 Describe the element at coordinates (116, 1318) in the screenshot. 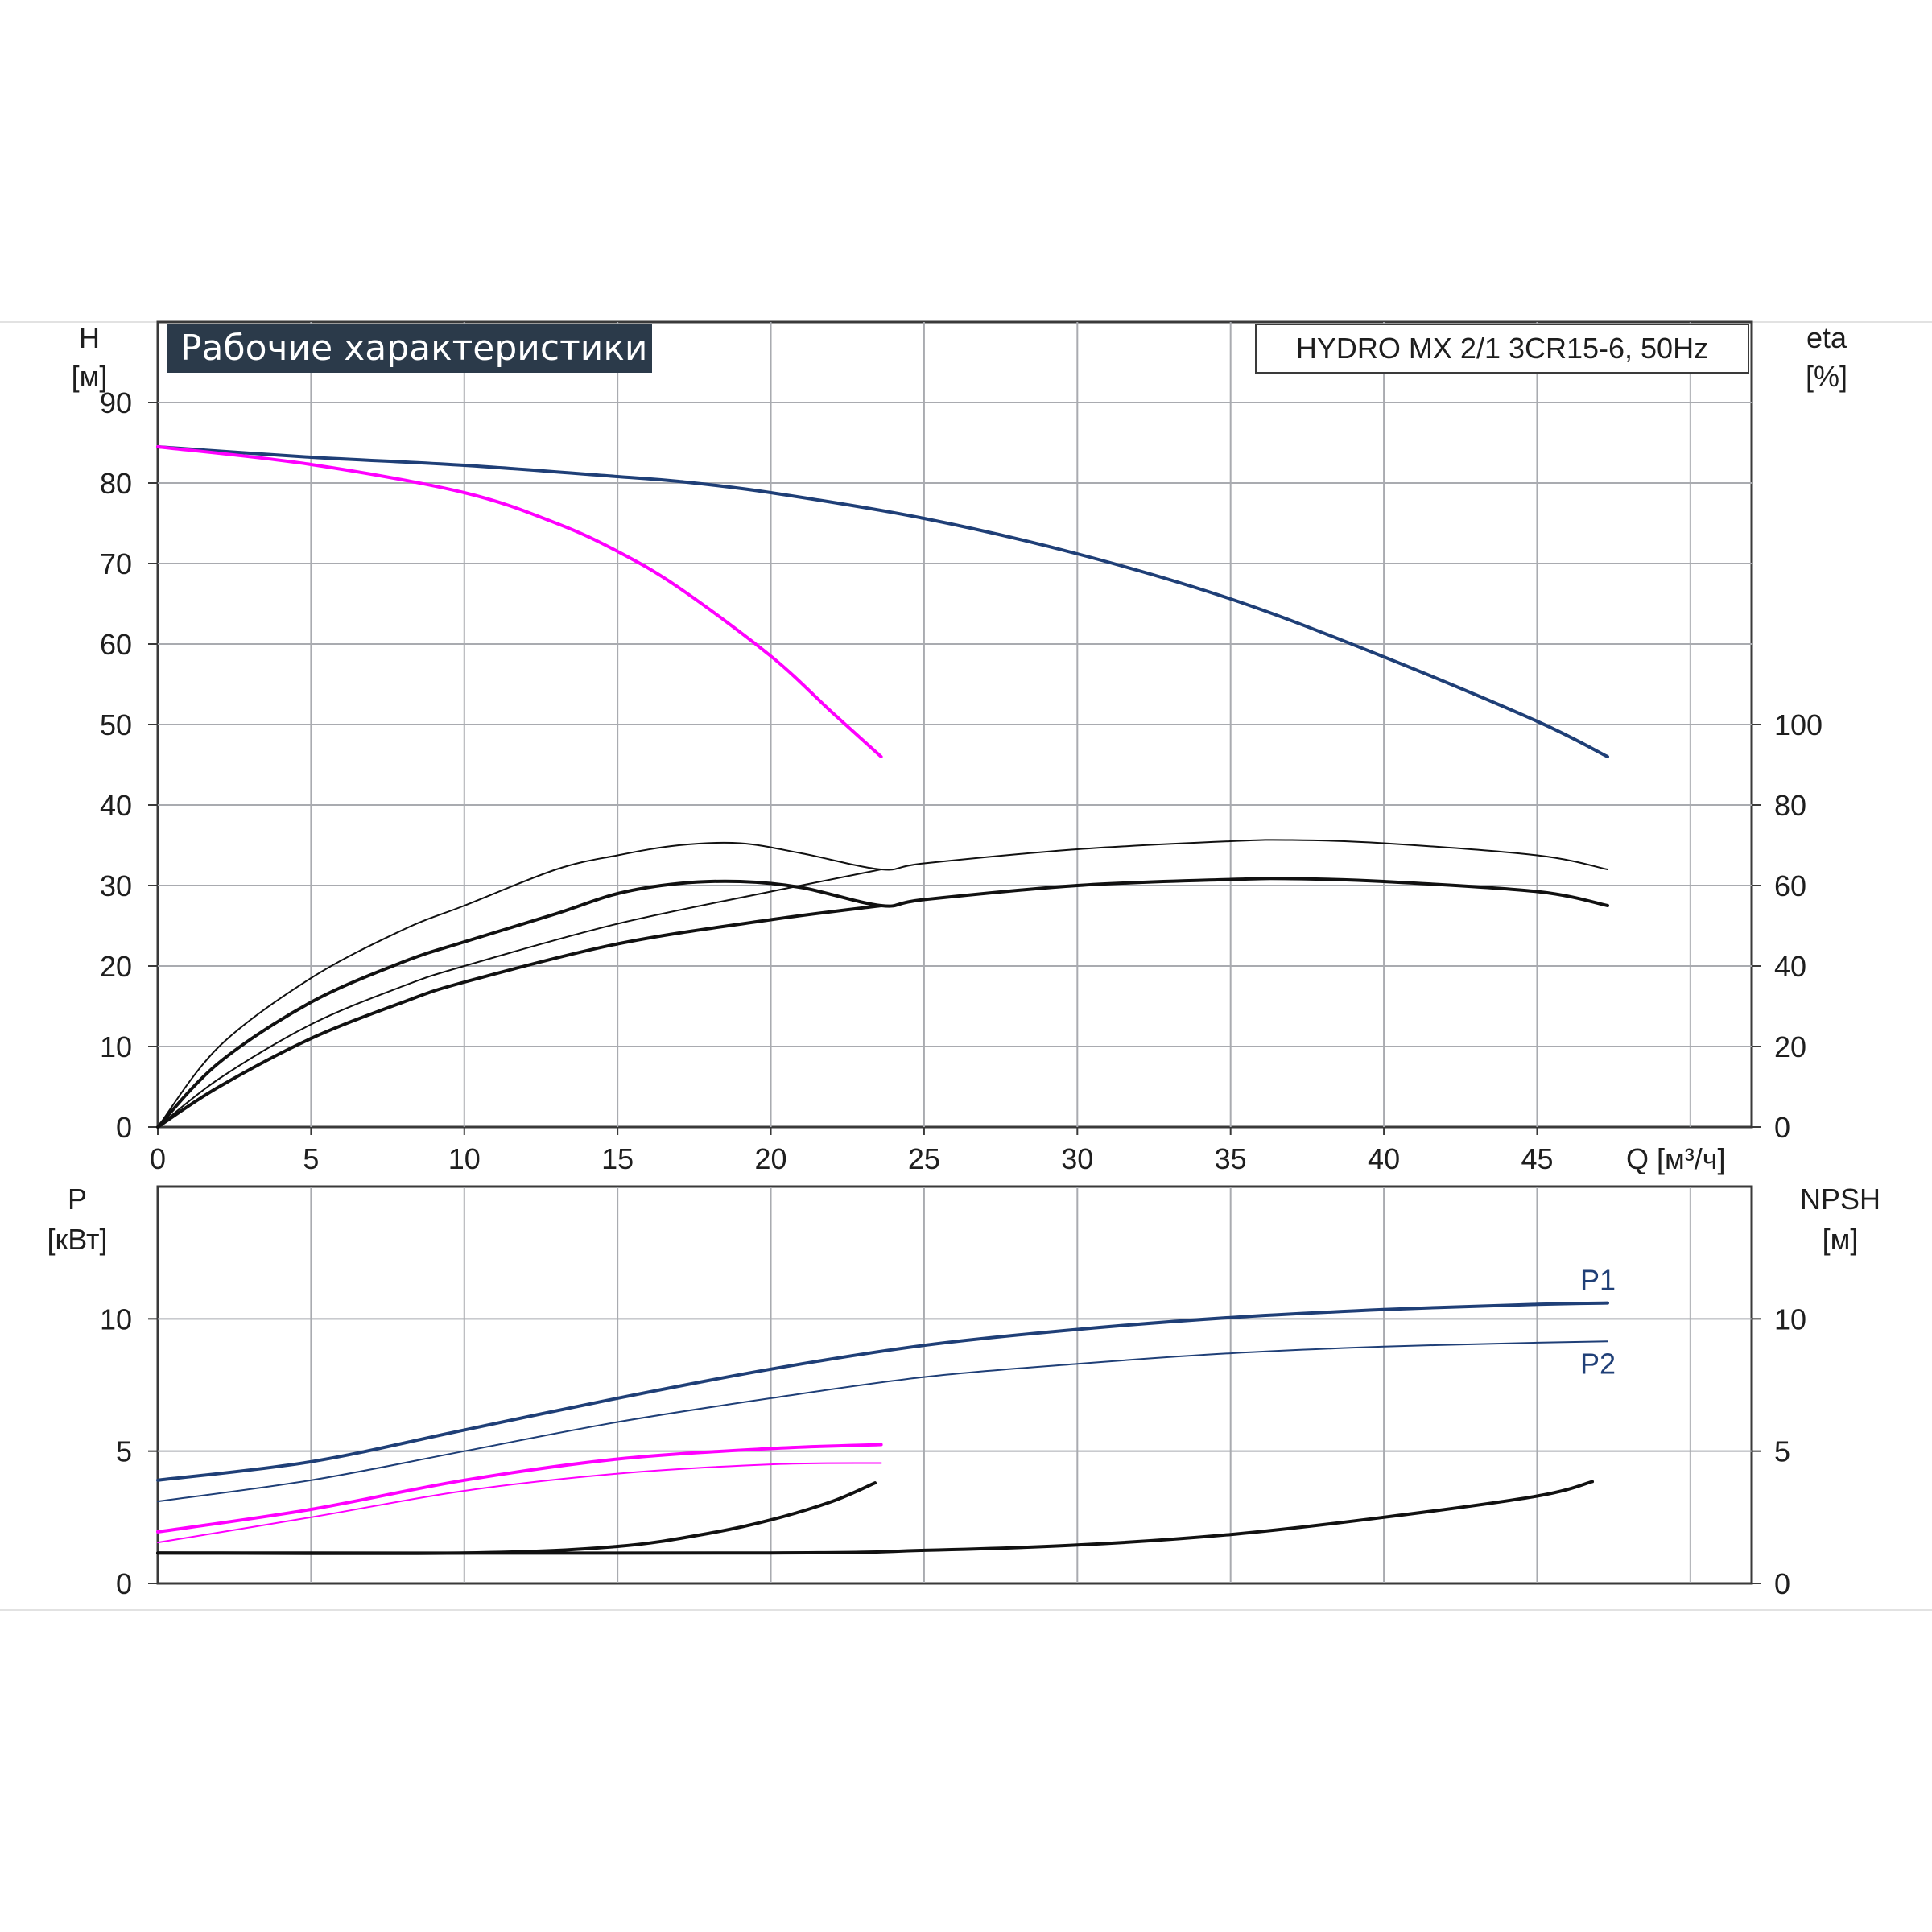

I see `power-tick-label: 10` at that location.